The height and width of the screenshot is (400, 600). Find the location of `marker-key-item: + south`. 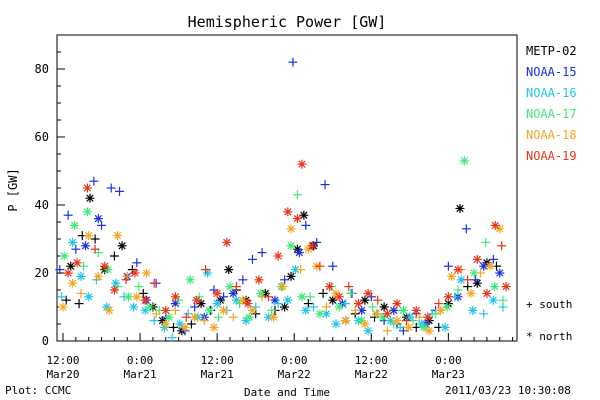

marker-key-item: + south is located at coordinates (549, 304).